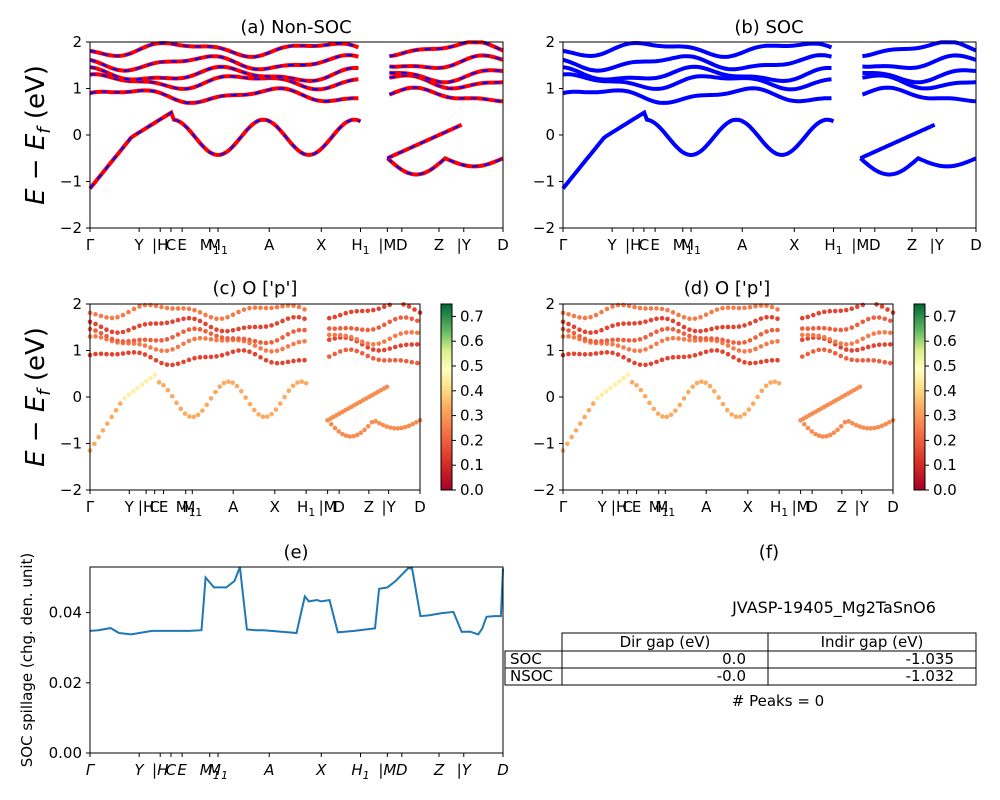 The width and height of the screenshot is (1000, 800). Describe the element at coordinates (446, 82) in the screenshot. I see `band-line-dashed` at that location.